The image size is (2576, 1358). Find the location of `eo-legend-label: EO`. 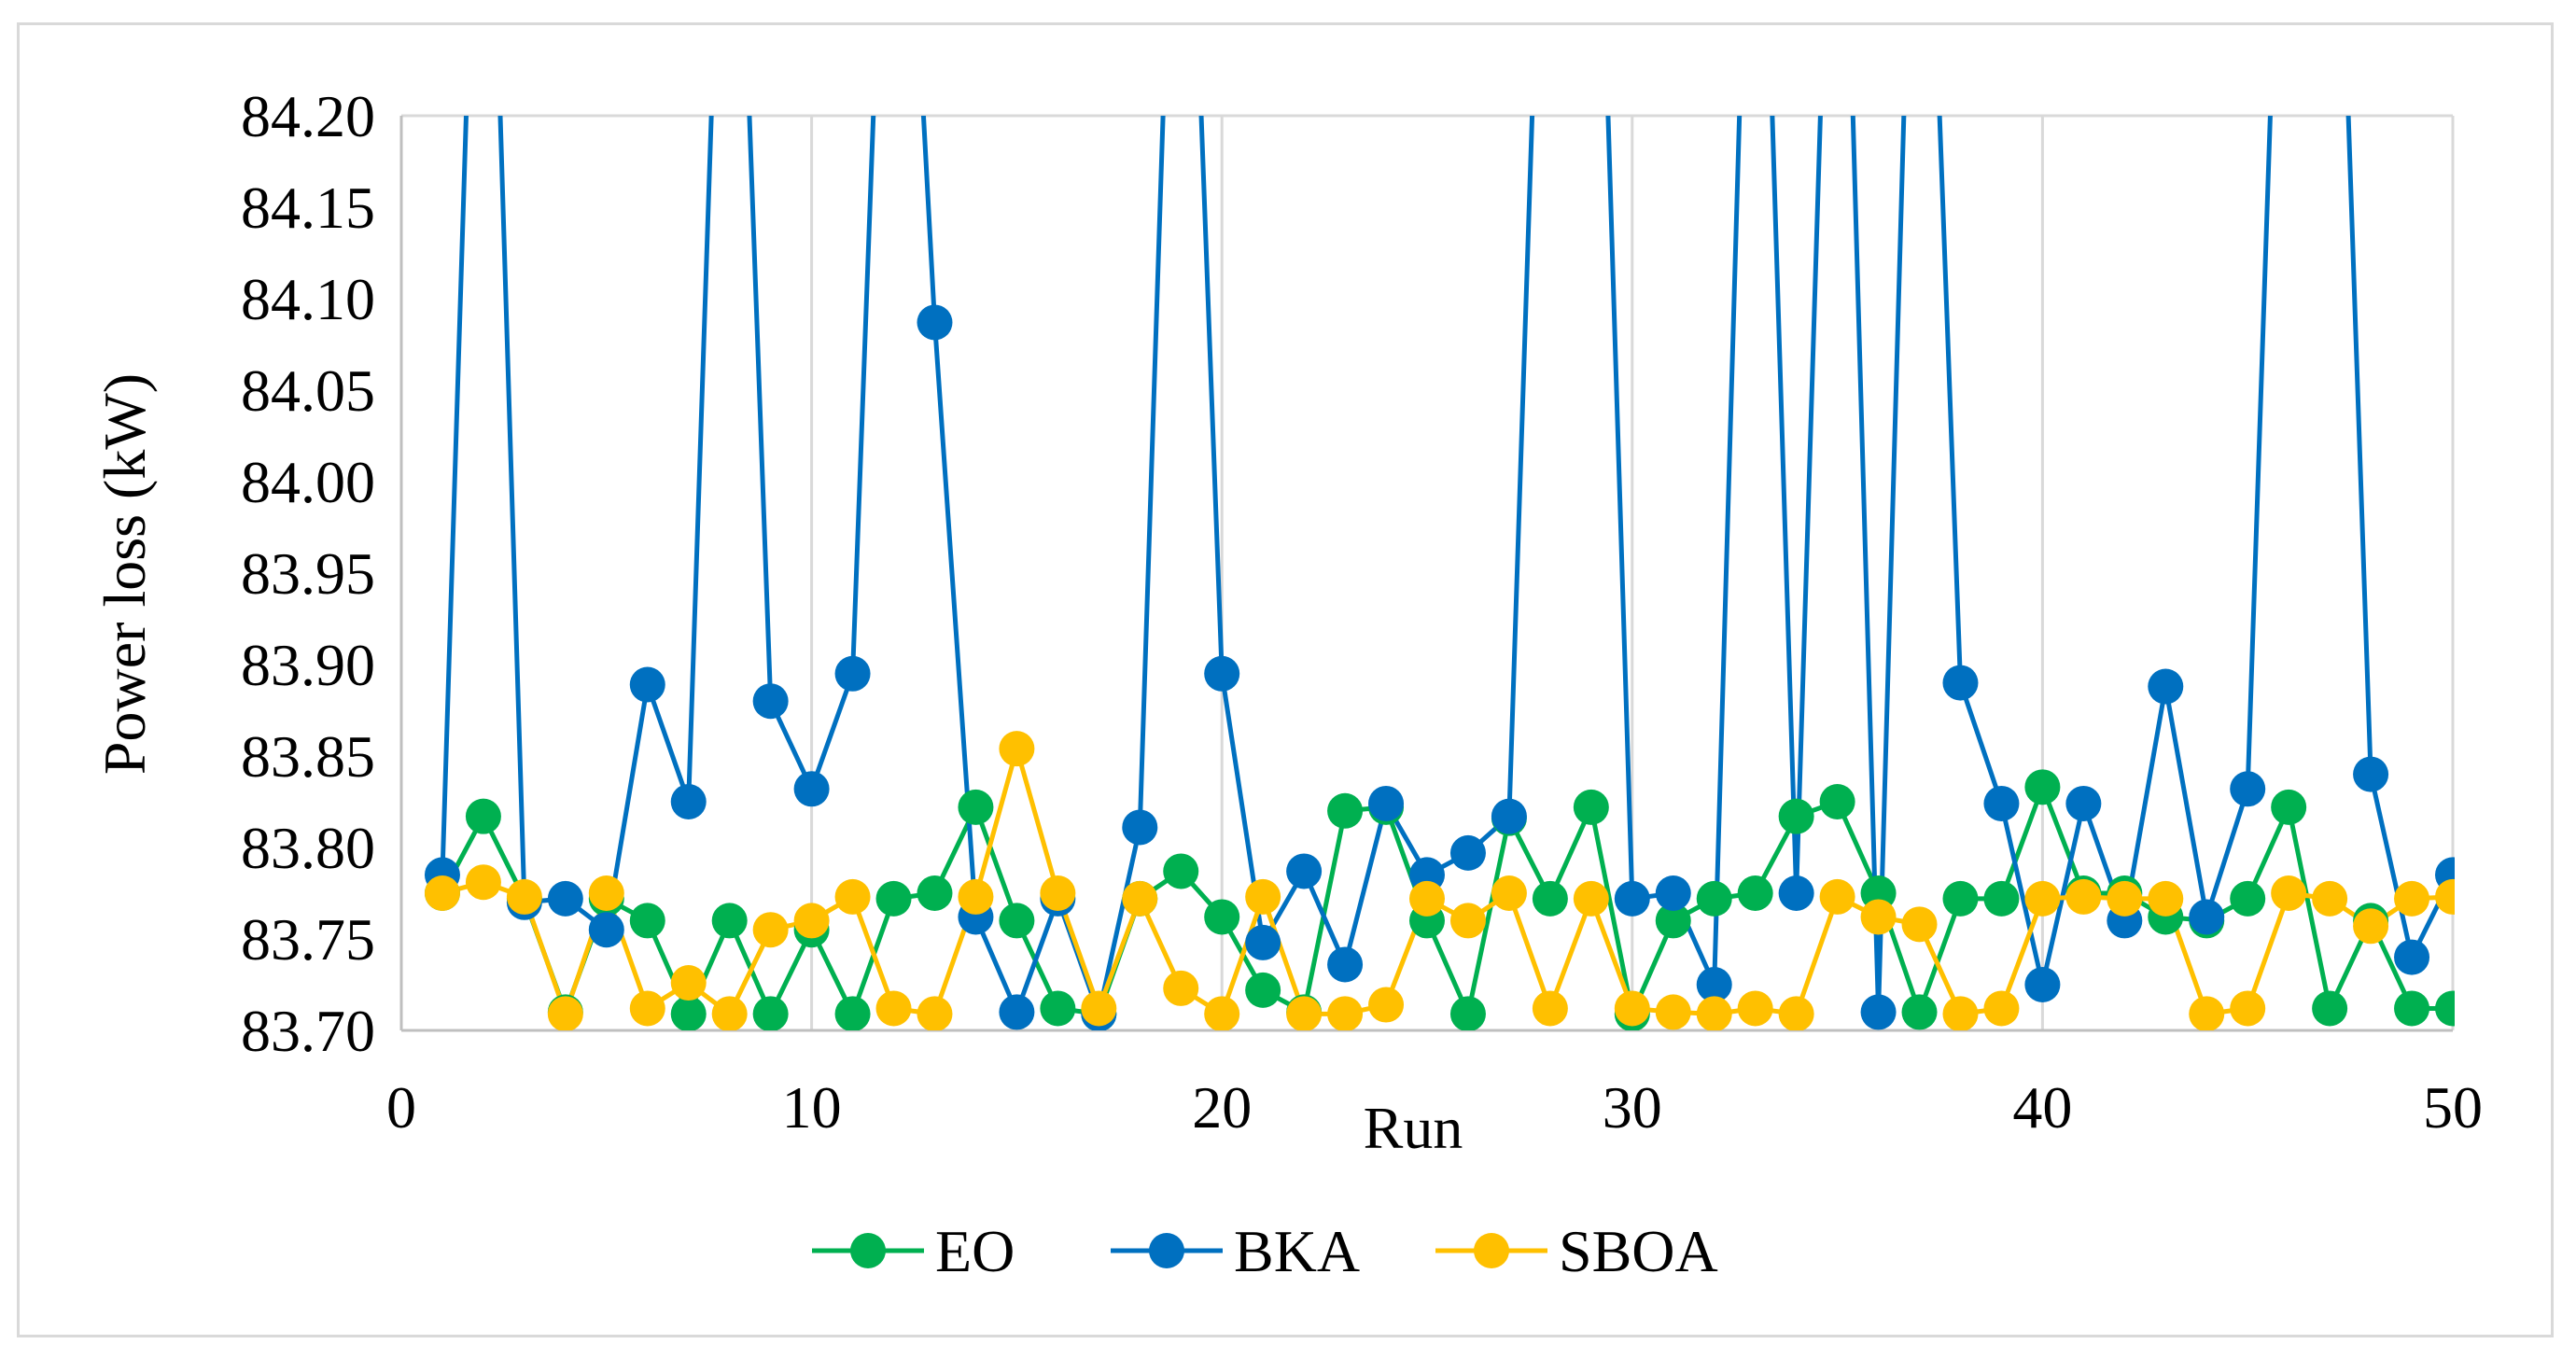

eo-legend-label: EO is located at coordinates (975, 1251).